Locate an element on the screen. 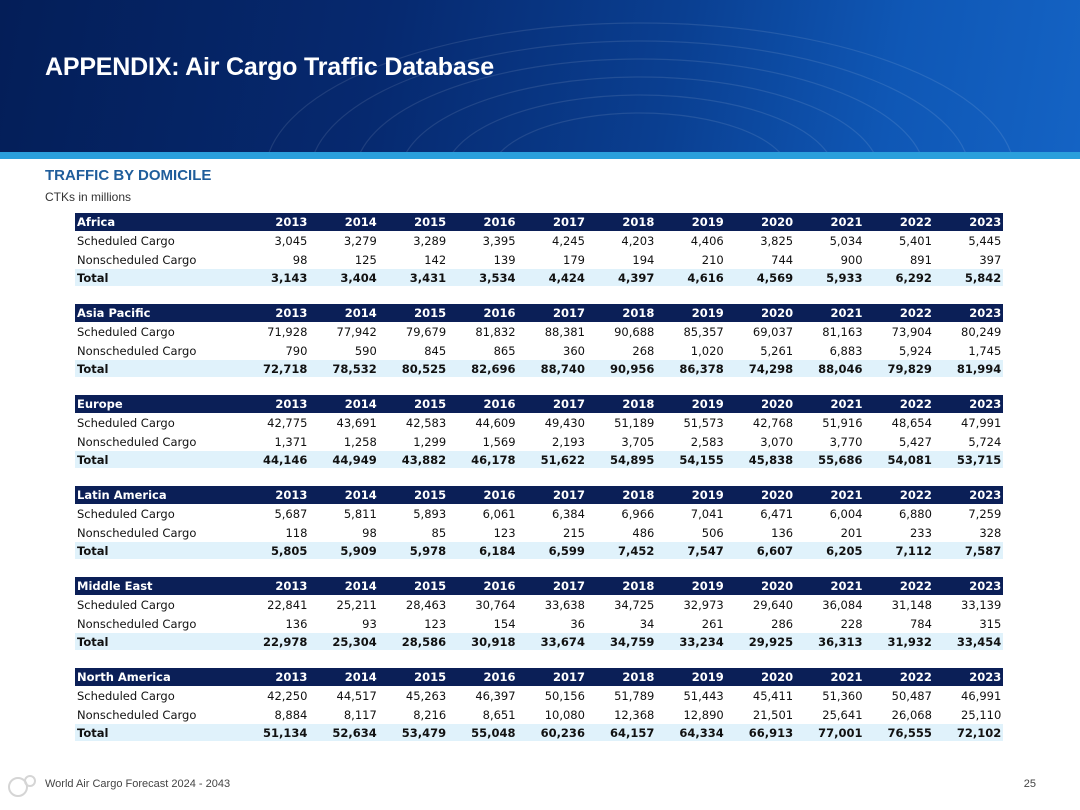 The image size is (1080, 810). value-cell: 34 is located at coordinates (647, 623).